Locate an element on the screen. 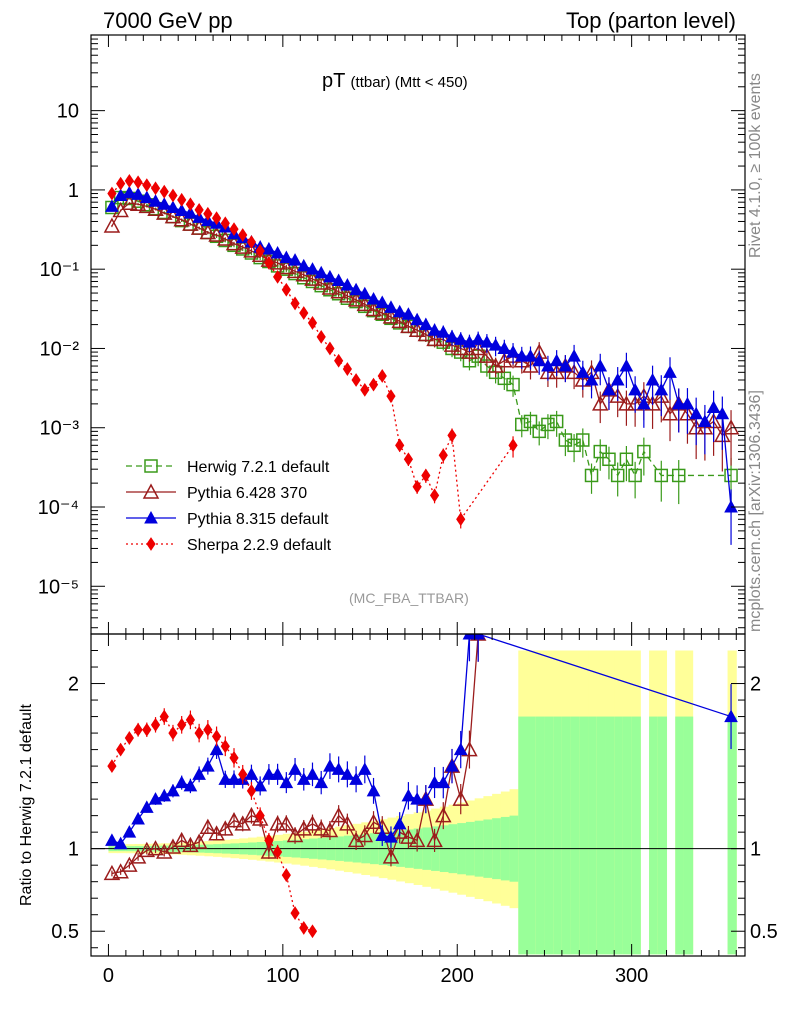 This screenshot has width=786, height=1024. ratio-y-tick-label: 1 is located at coordinates (73, 850).